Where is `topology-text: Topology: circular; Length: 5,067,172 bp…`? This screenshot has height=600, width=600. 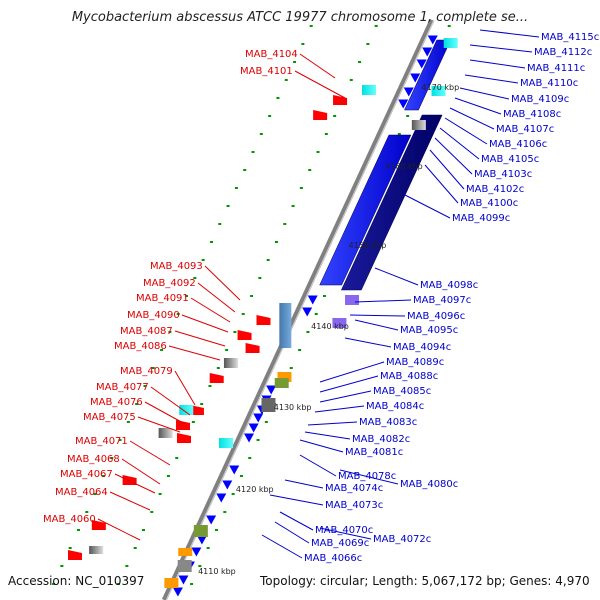 topology-text: Topology: circular; Length: 5,067,172 bp… is located at coordinates (425, 581).